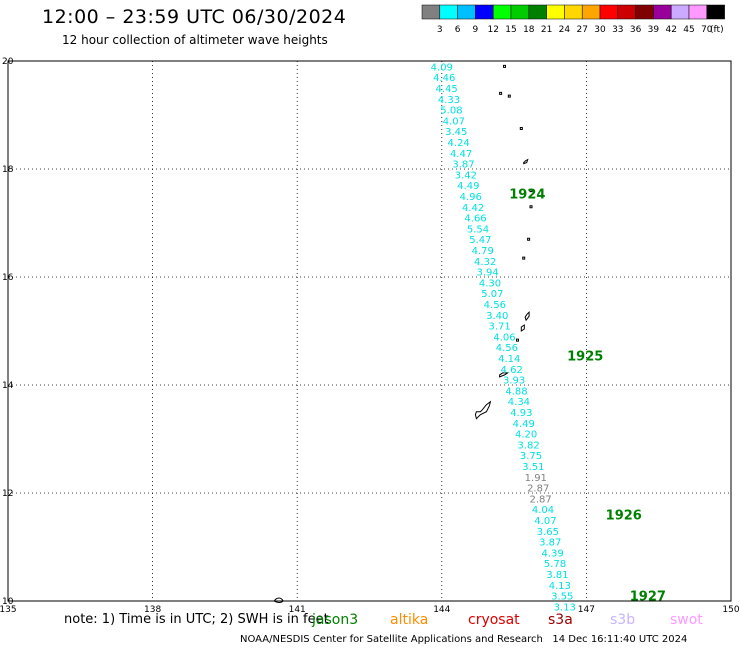 This screenshot has width=740, height=650. Describe the element at coordinates (521, 128) in the screenshot. I see `island-agrihan` at that location.